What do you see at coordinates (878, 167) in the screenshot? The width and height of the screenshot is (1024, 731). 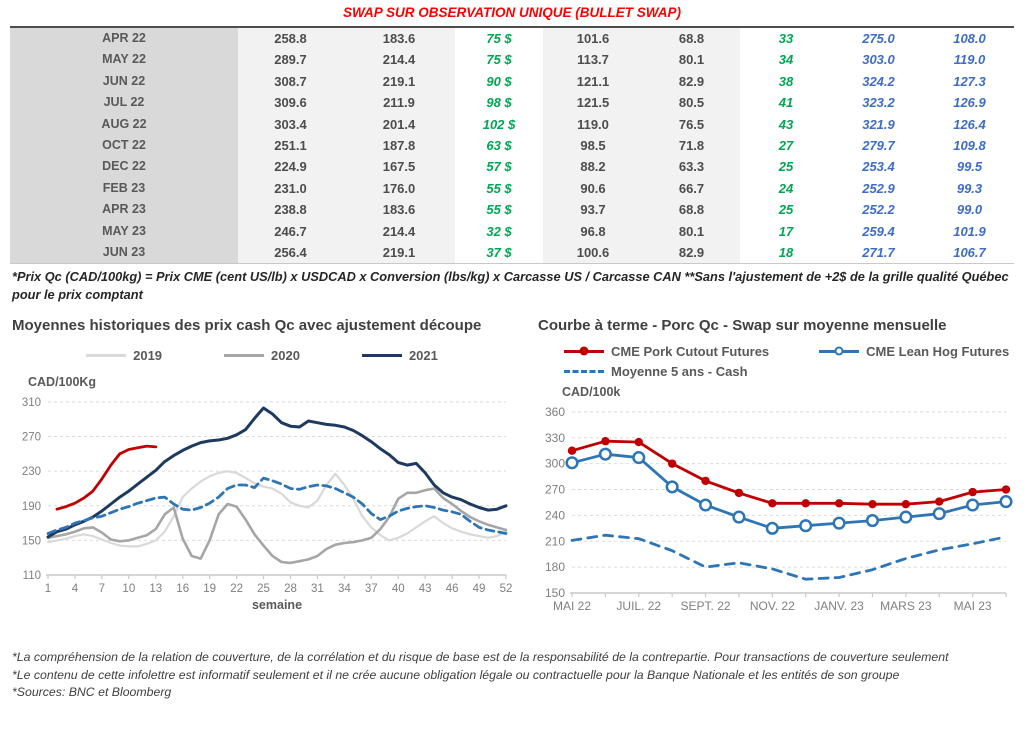 I see `table-cell-value: 253.4` at bounding box center [878, 167].